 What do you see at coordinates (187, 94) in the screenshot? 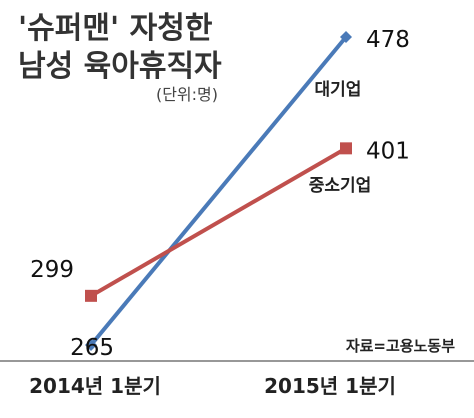
I see `unit-label: (단위:명)` at bounding box center [187, 94].